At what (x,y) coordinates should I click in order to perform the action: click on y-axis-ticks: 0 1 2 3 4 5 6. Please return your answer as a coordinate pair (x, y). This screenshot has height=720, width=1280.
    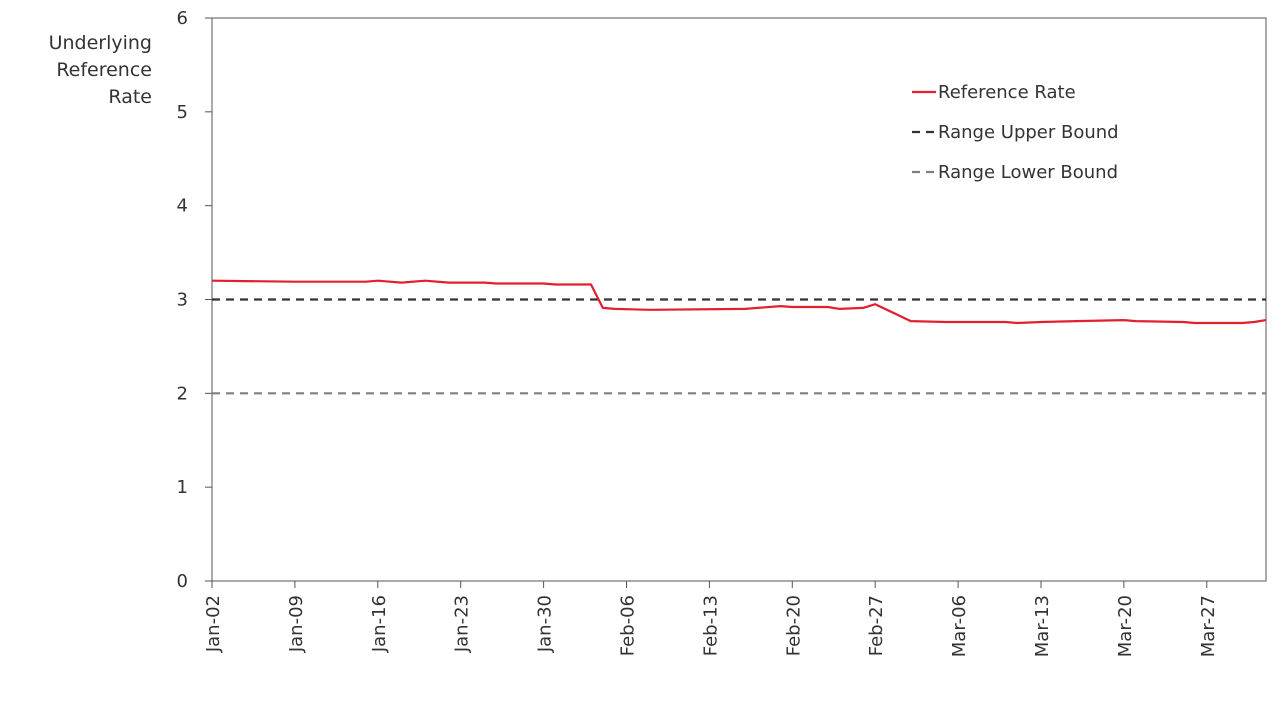
    Looking at the image, I should click on (194, 300).